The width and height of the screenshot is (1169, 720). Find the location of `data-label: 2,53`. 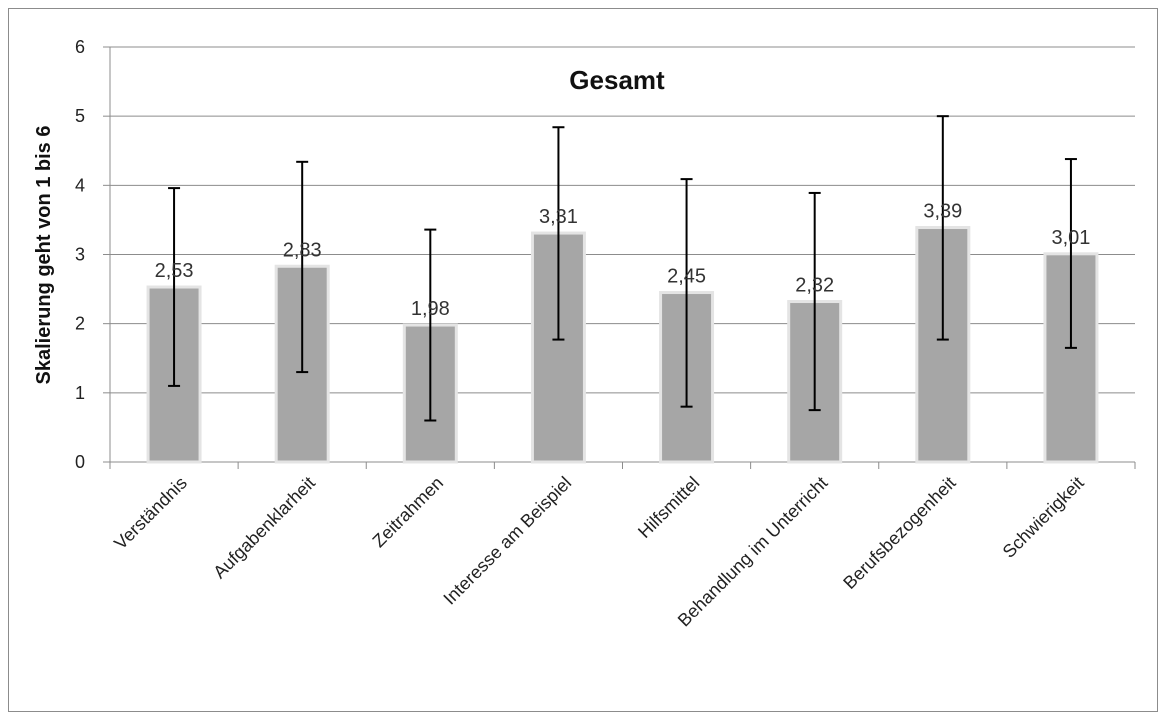

data-label: 2,53 is located at coordinates (174, 271).